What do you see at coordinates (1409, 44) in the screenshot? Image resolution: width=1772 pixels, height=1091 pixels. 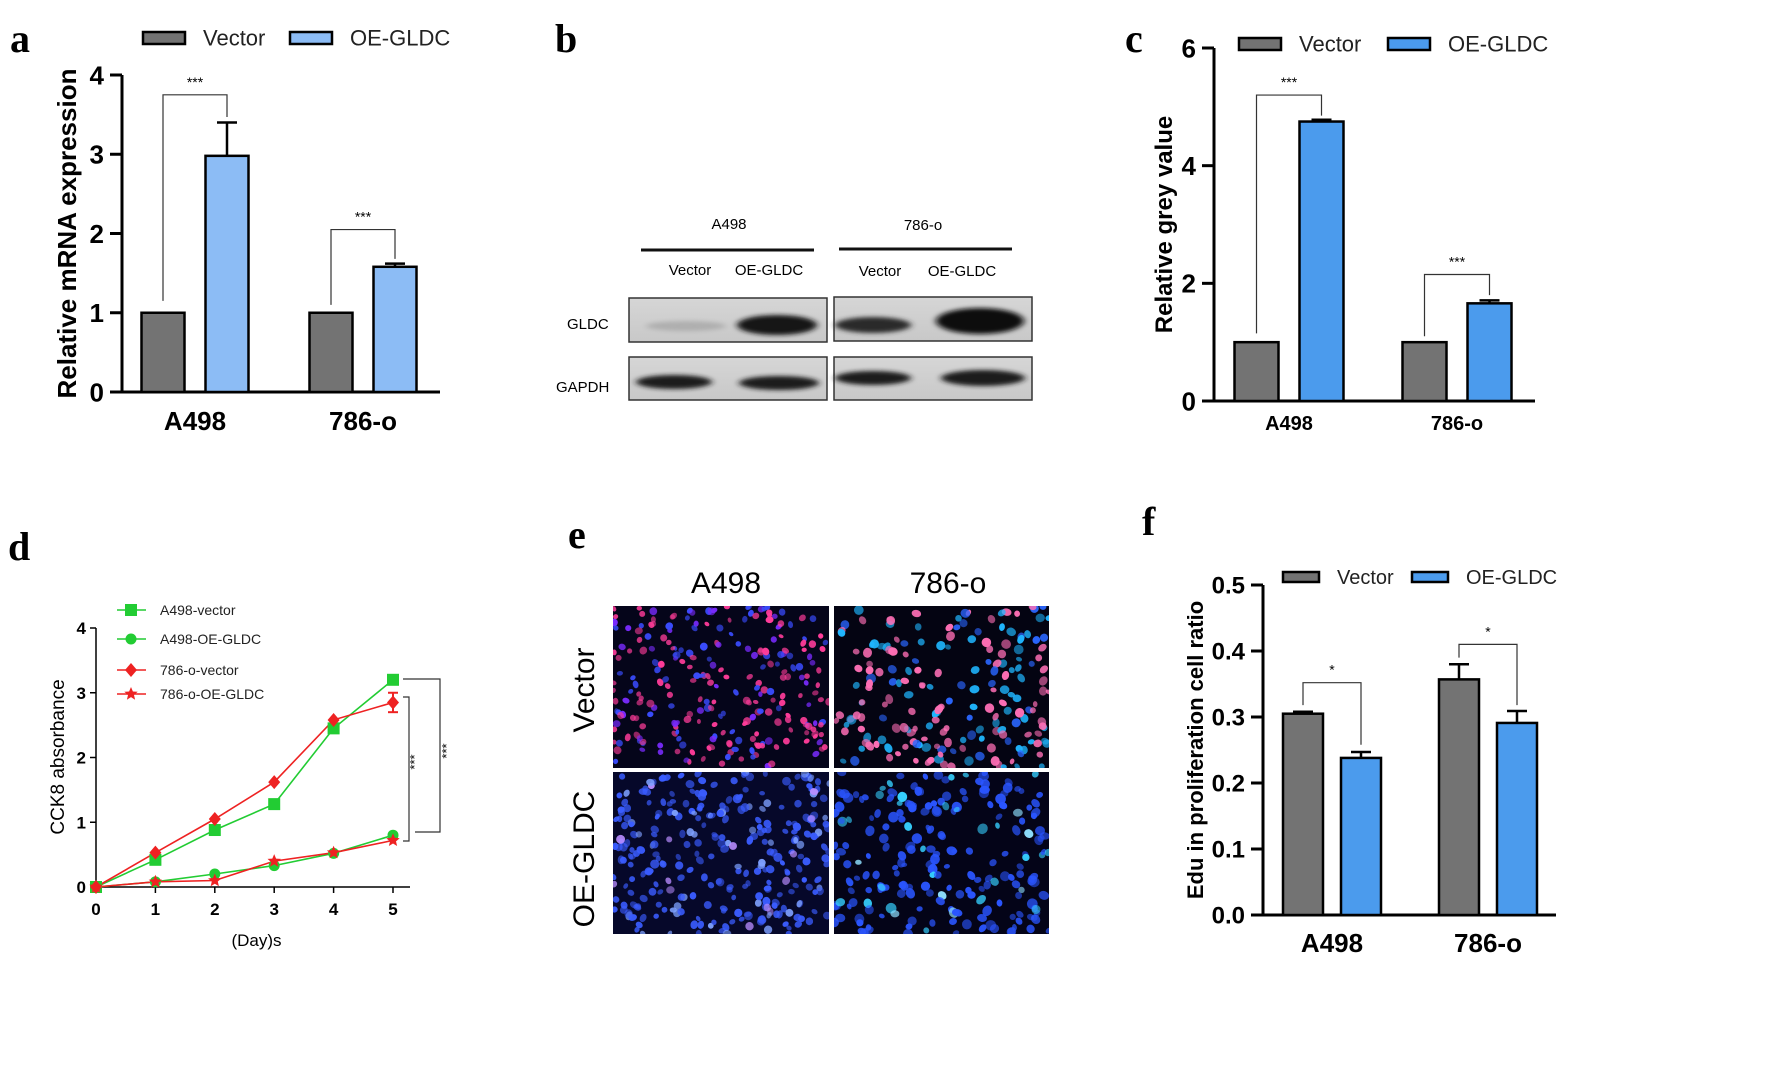 I see `legend-swatch-oe-gldc` at bounding box center [1409, 44].